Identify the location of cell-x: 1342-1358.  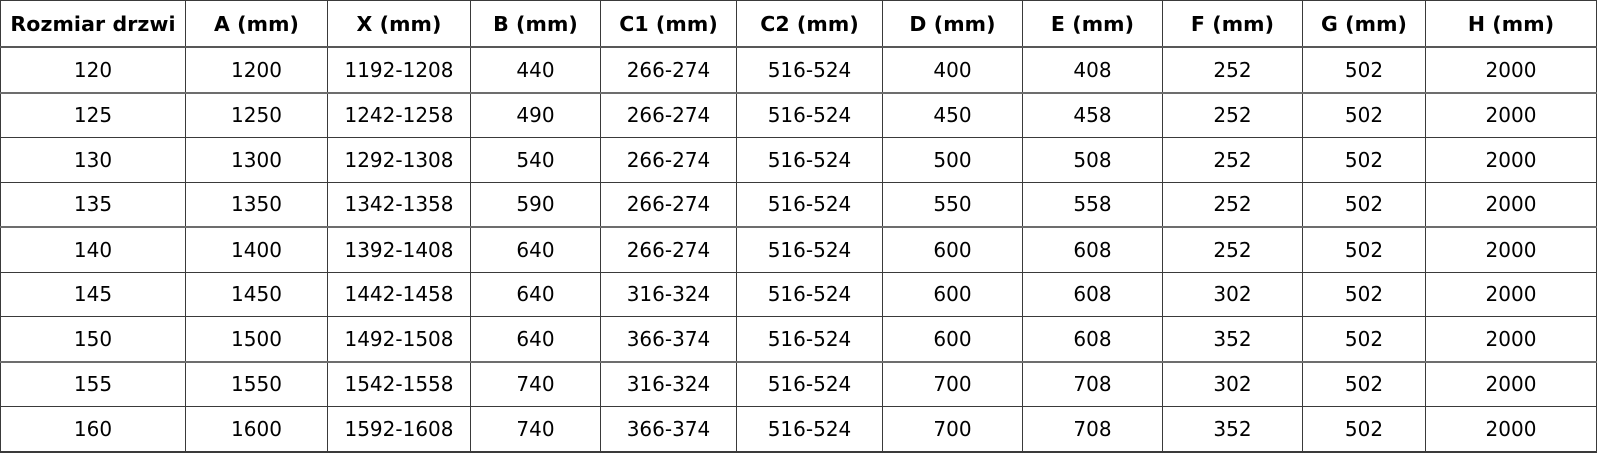
(399, 204).